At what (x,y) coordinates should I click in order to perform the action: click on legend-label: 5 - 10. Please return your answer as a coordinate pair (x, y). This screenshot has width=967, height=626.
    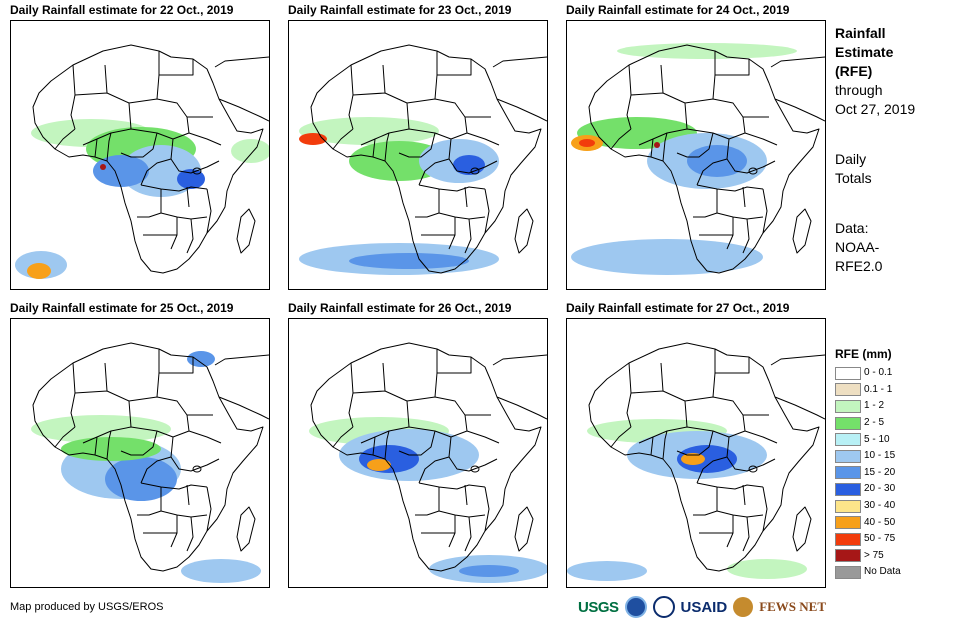
    Looking at the image, I should click on (877, 439).